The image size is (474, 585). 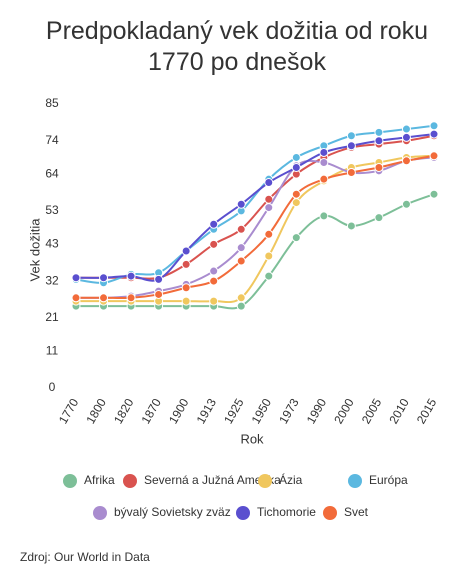 I want to click on x-tick-label: 1770, so click(x=69, y=411).